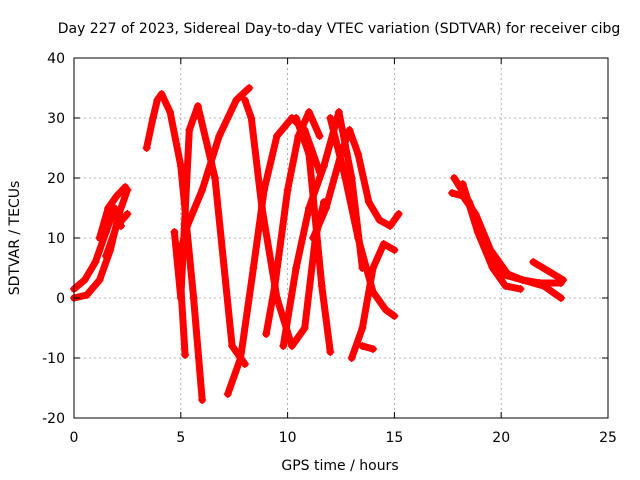 This screenshot has width=640, height=480. Describe the element at coordinates (339, 466) in the screenshot. I see `x-axis-label: GPS time / hours` at that location.